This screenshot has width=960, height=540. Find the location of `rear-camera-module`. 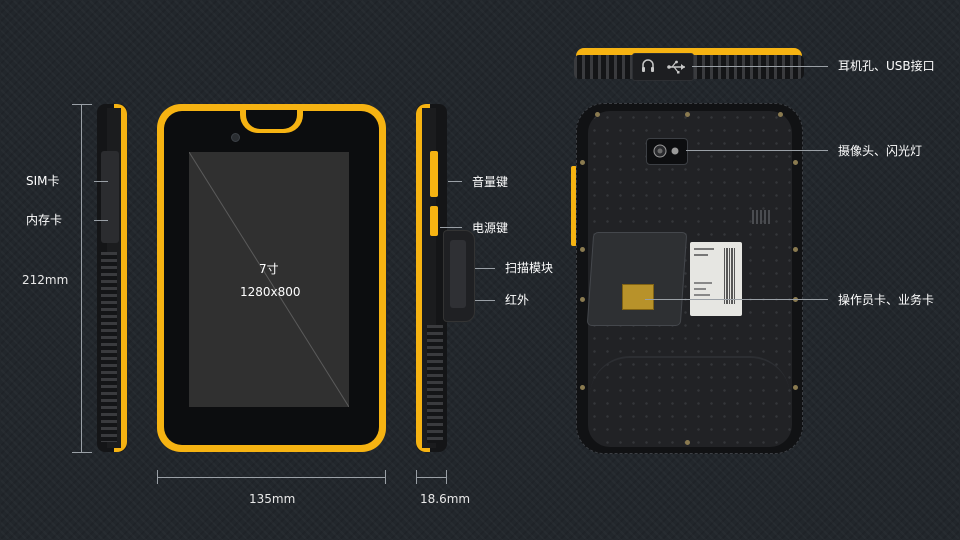

rear-camera-module is located at coordinates (667, 151).